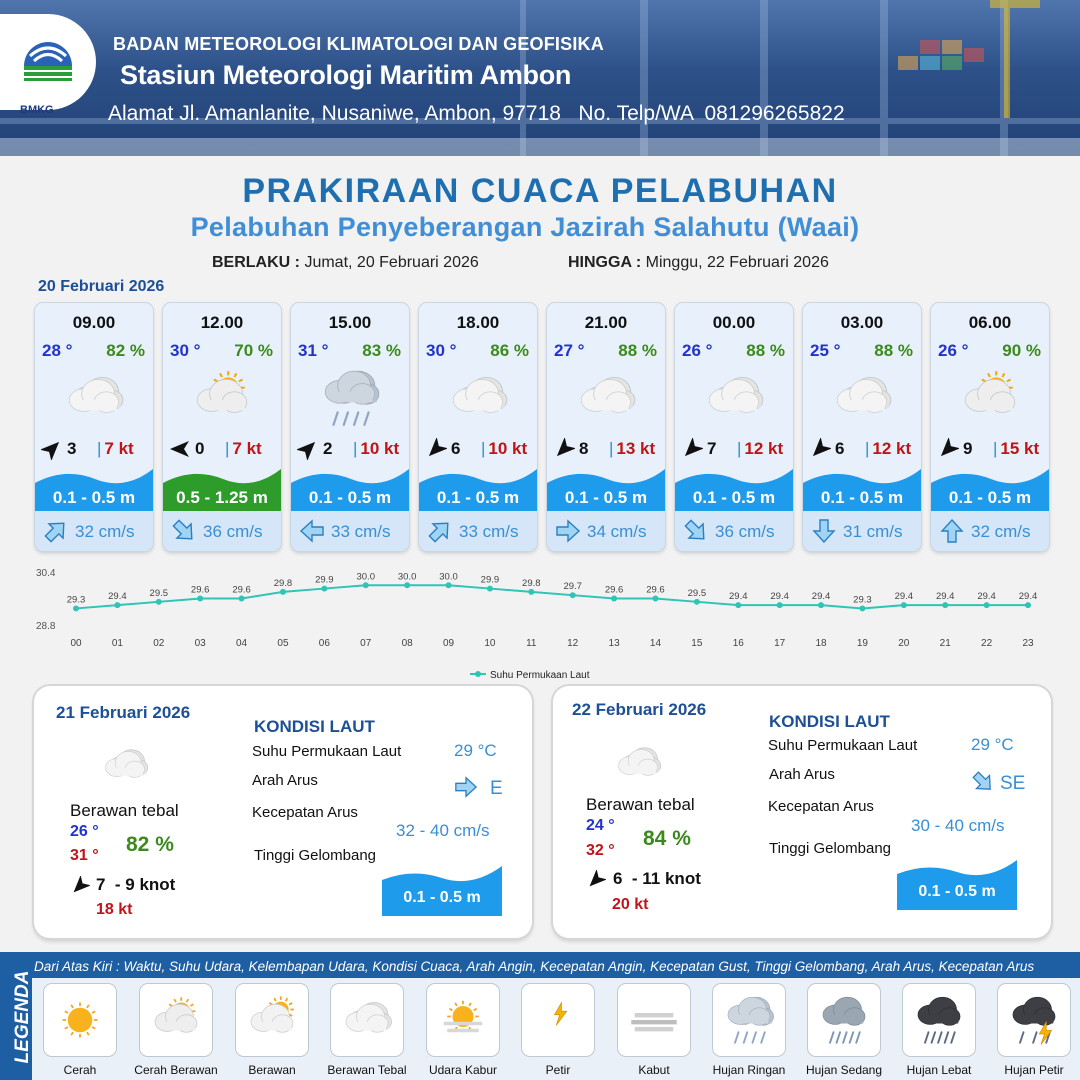 This screenshot has height=1080, width=1080. What do you see at coordinates (632, 448) in the screenshot?
I see `gust-speed: | 13 kt` at bounding box center [632, 448].